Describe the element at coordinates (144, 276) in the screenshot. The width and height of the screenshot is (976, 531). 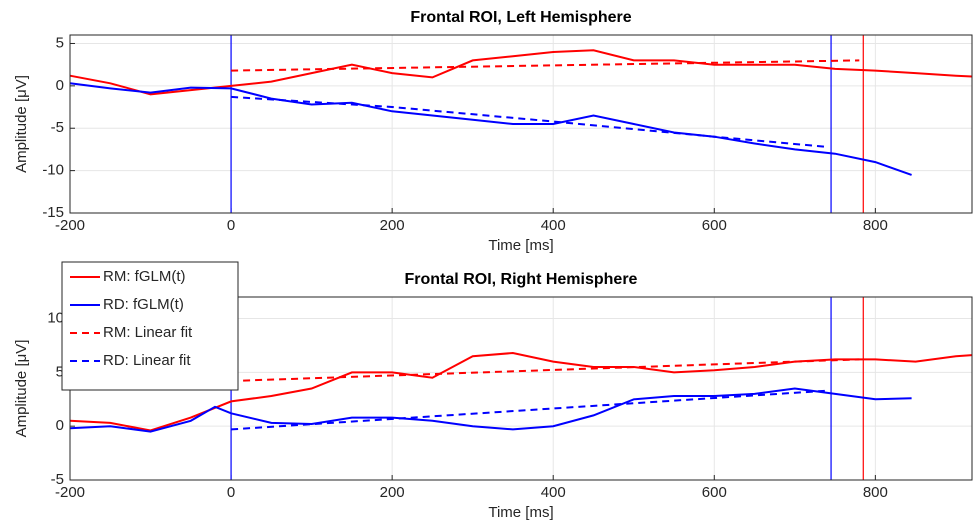
I see `legend-label: RM: fGLM(t)` at that location.